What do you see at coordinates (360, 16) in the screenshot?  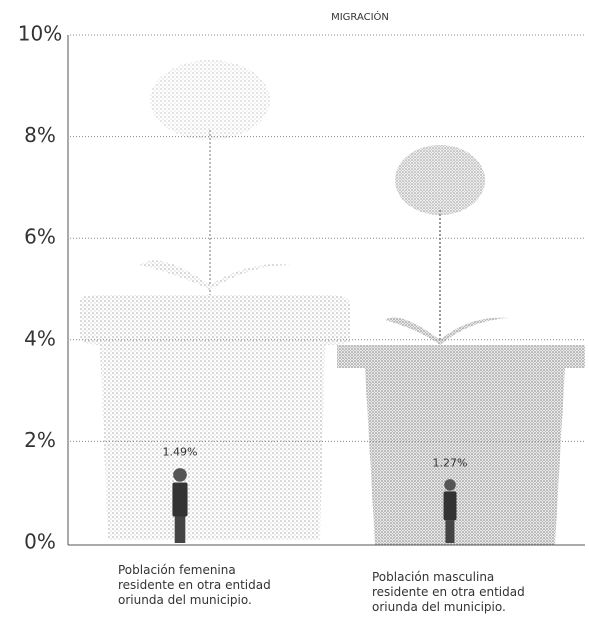 I see `chart-title: MIGRACIÓN` at bounding box center [360, 16].